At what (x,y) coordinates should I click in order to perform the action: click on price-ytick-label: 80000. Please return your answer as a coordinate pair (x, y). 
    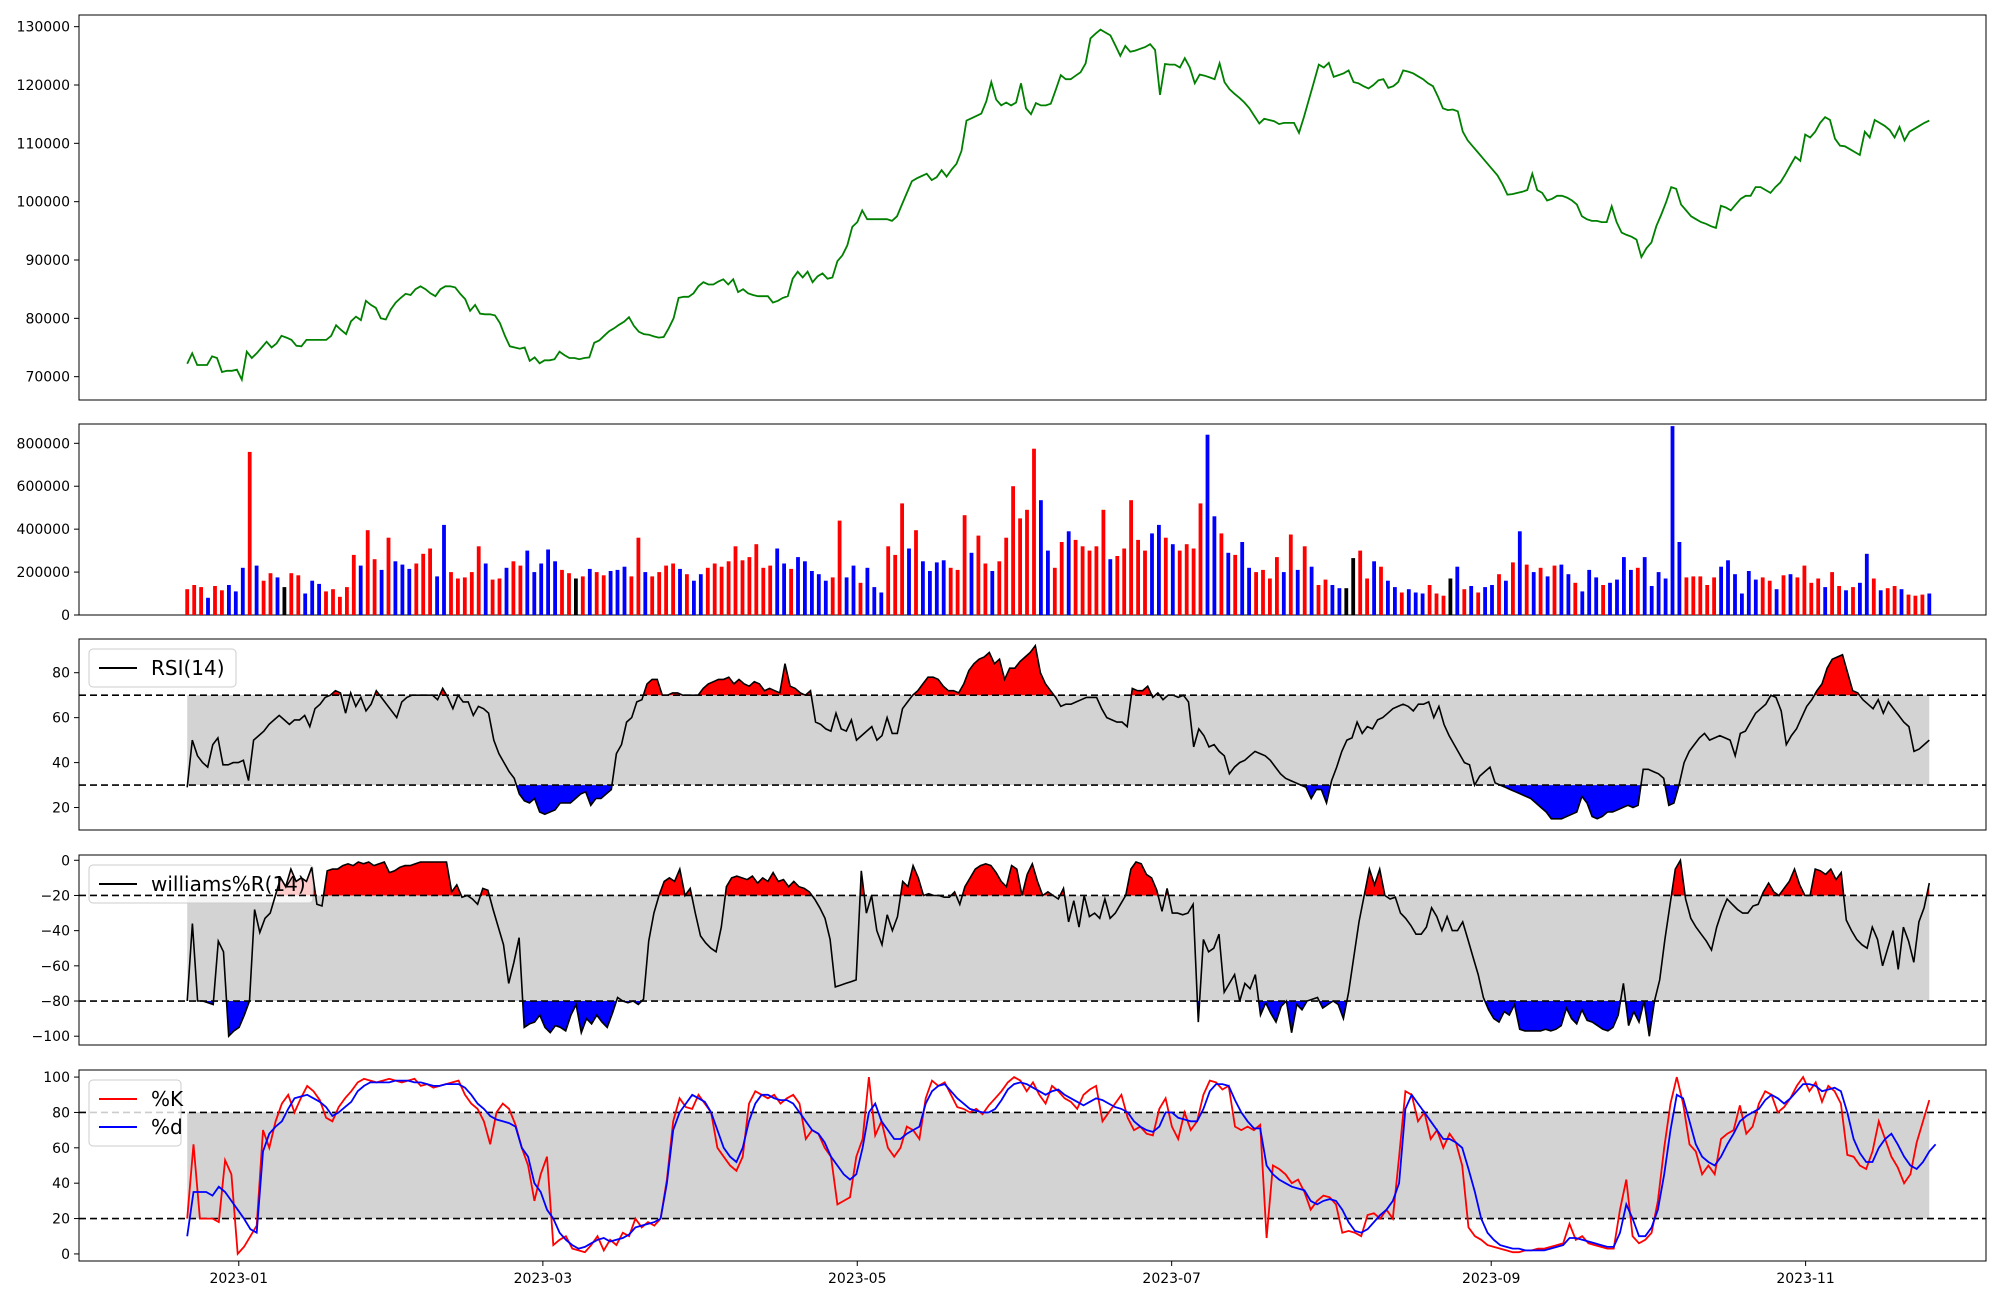
    Looking at the image, I should click on (47, 319).